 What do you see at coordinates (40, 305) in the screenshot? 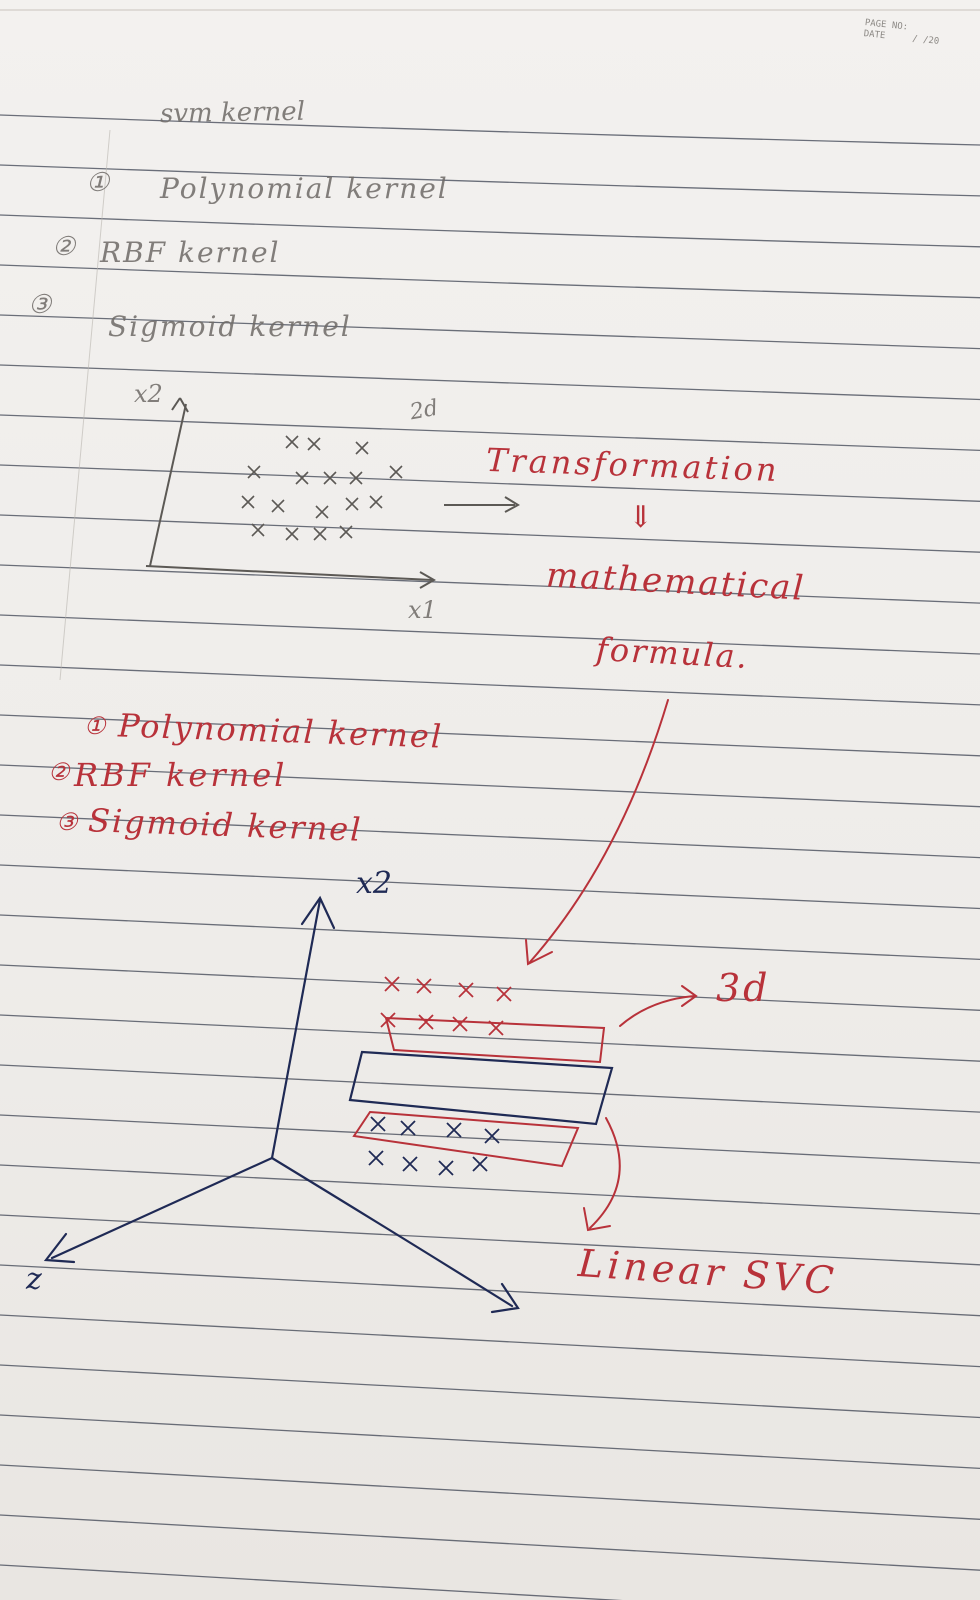
I see `pencil-marker-3: ③` at bounding box center [40, 305].